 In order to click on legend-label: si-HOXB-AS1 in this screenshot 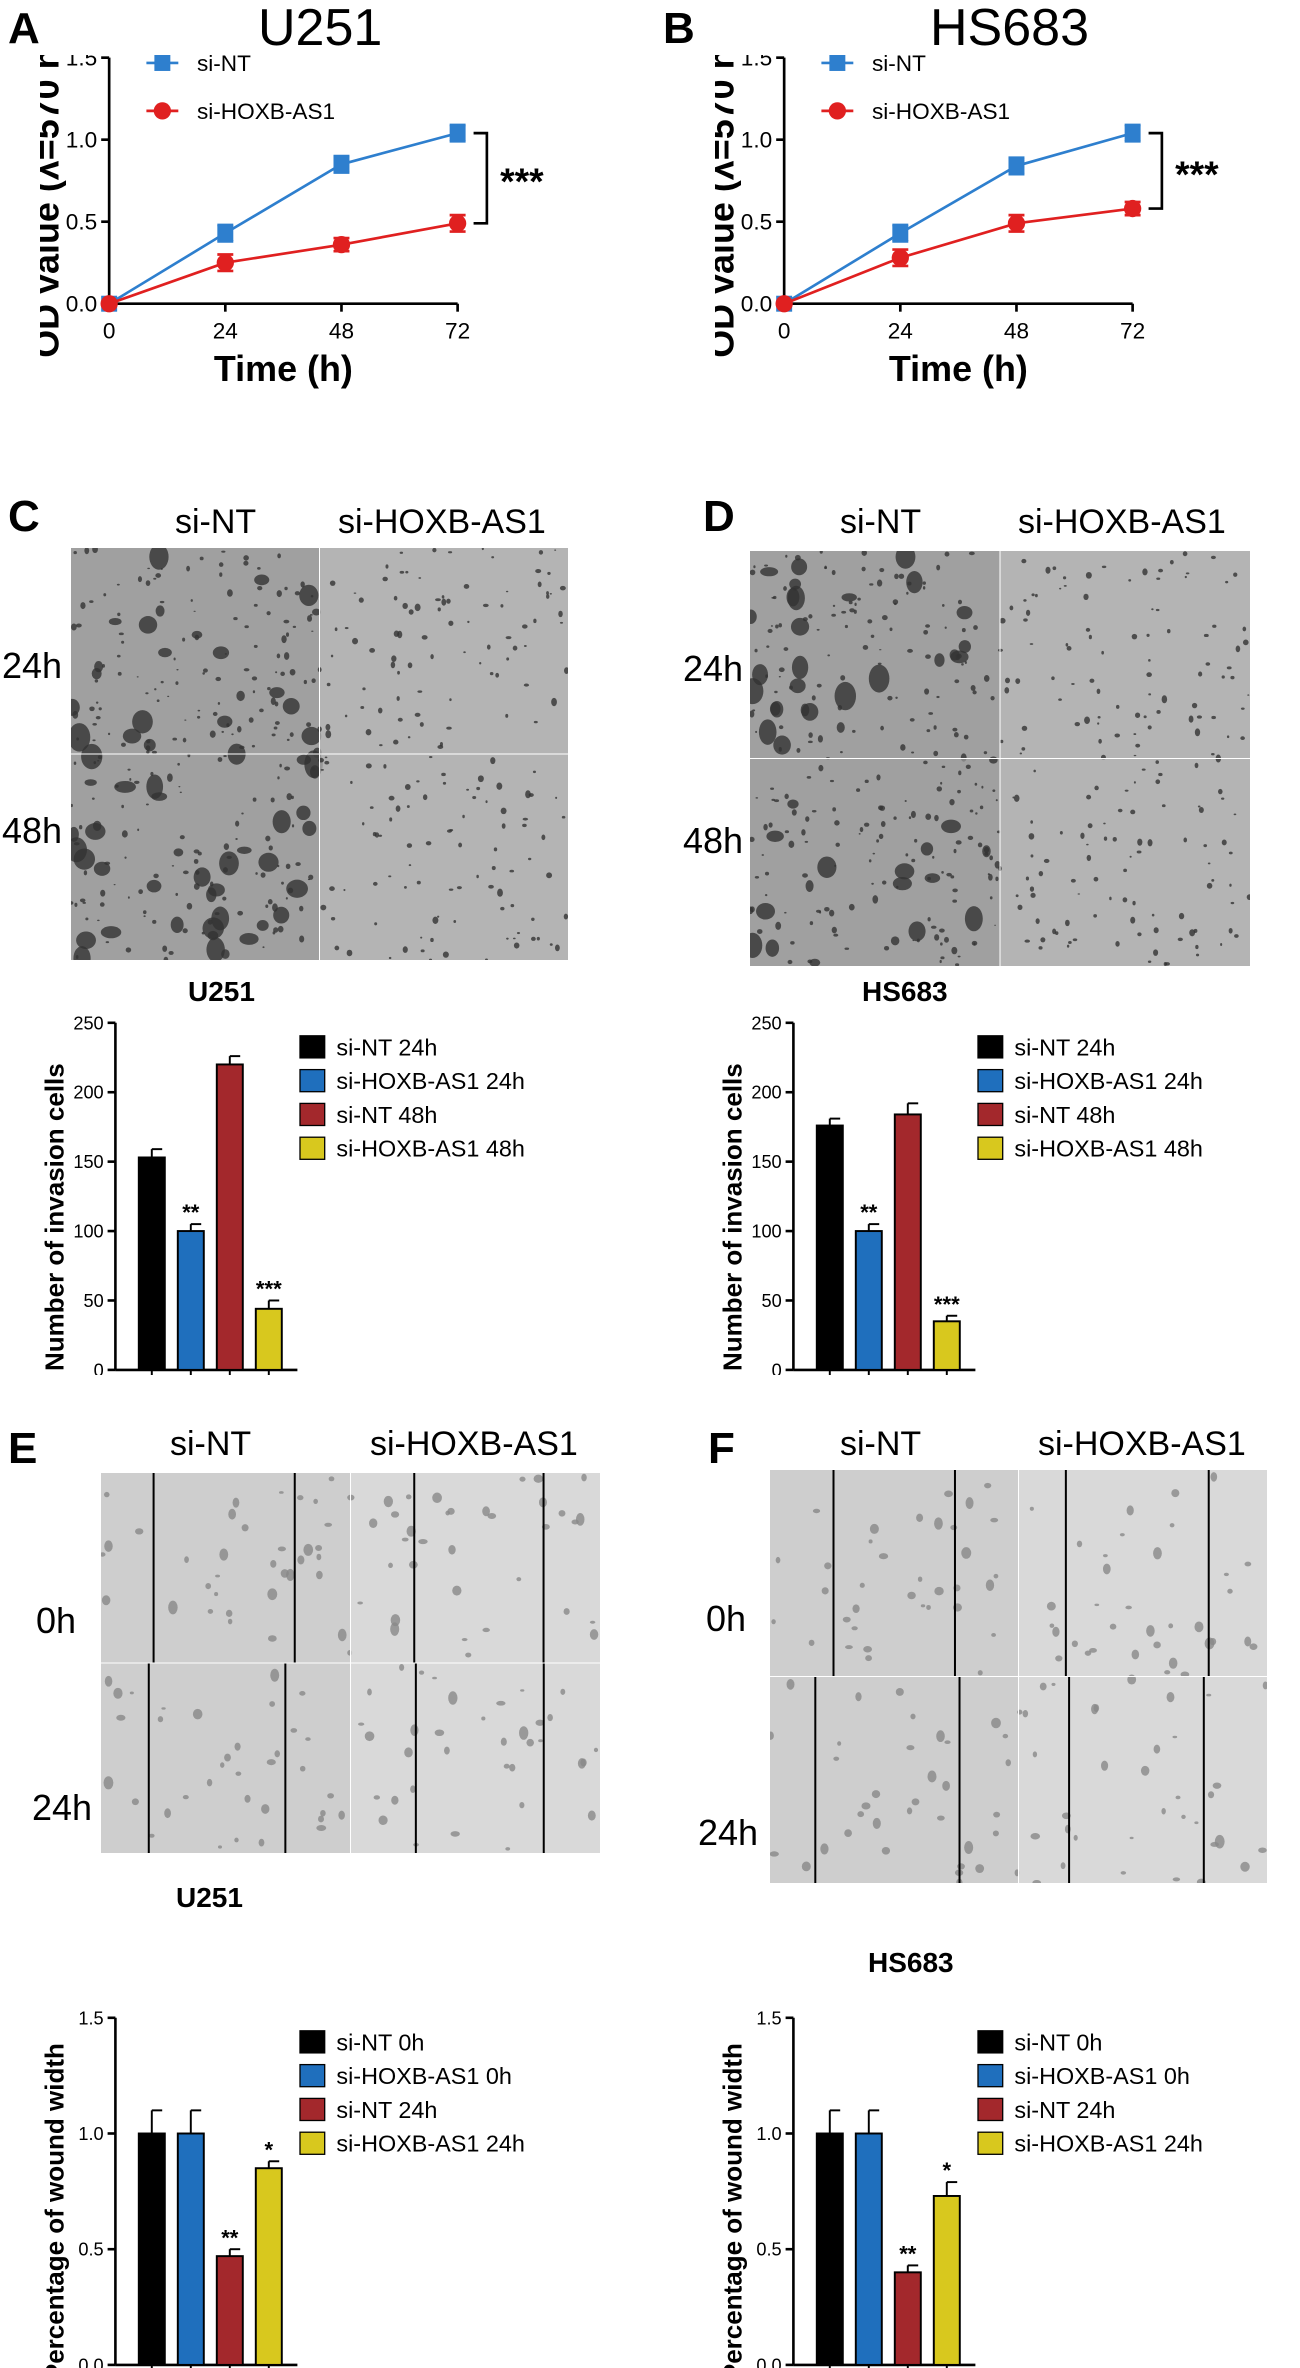, I will do `click(266, 111)`.